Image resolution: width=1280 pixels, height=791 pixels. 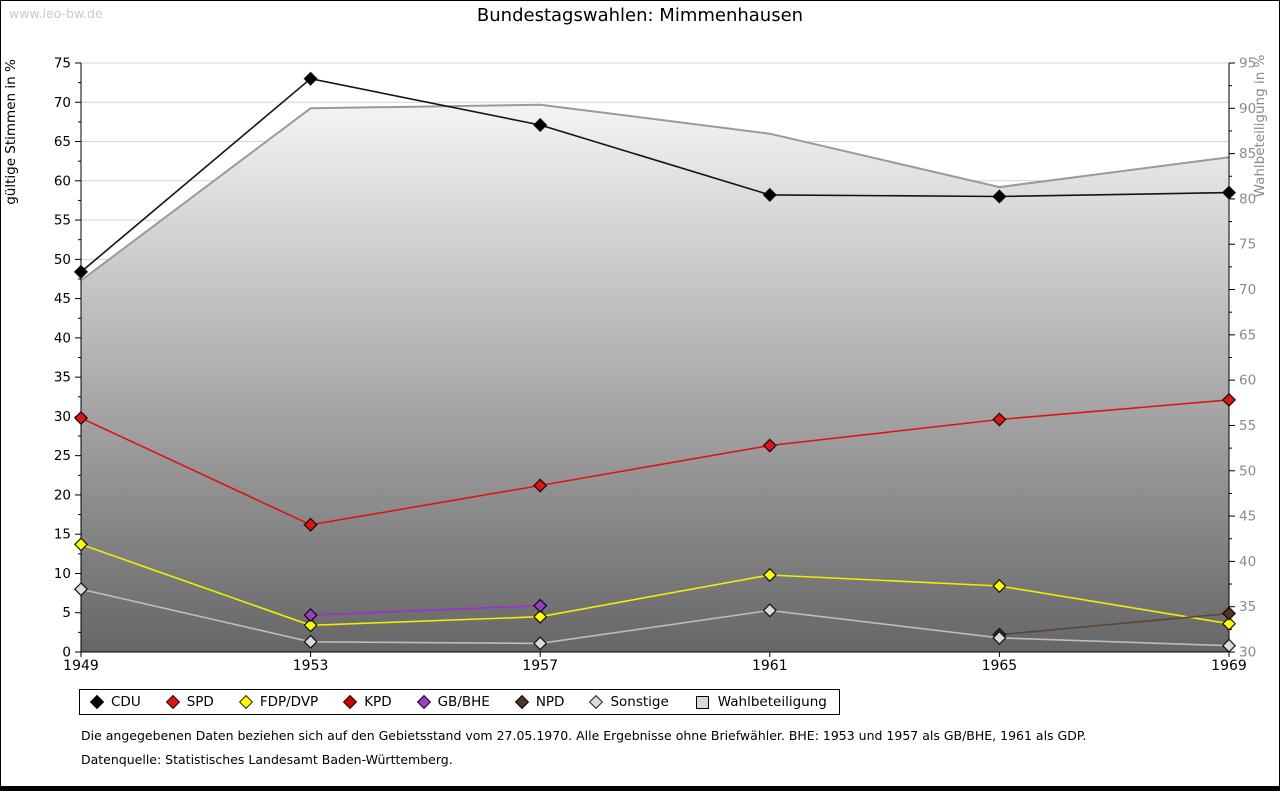 I want to click on series-sonstige, so click(x=655, y=617).